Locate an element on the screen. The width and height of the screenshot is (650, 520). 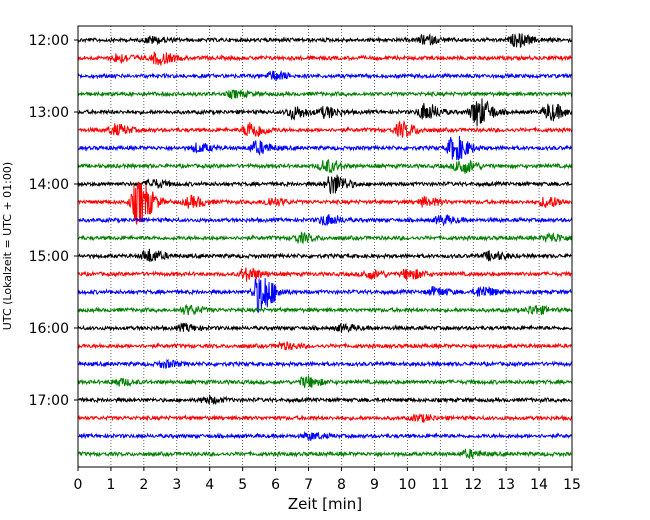
y-tick-label: 17:00 is located at coordinates (49, 401).